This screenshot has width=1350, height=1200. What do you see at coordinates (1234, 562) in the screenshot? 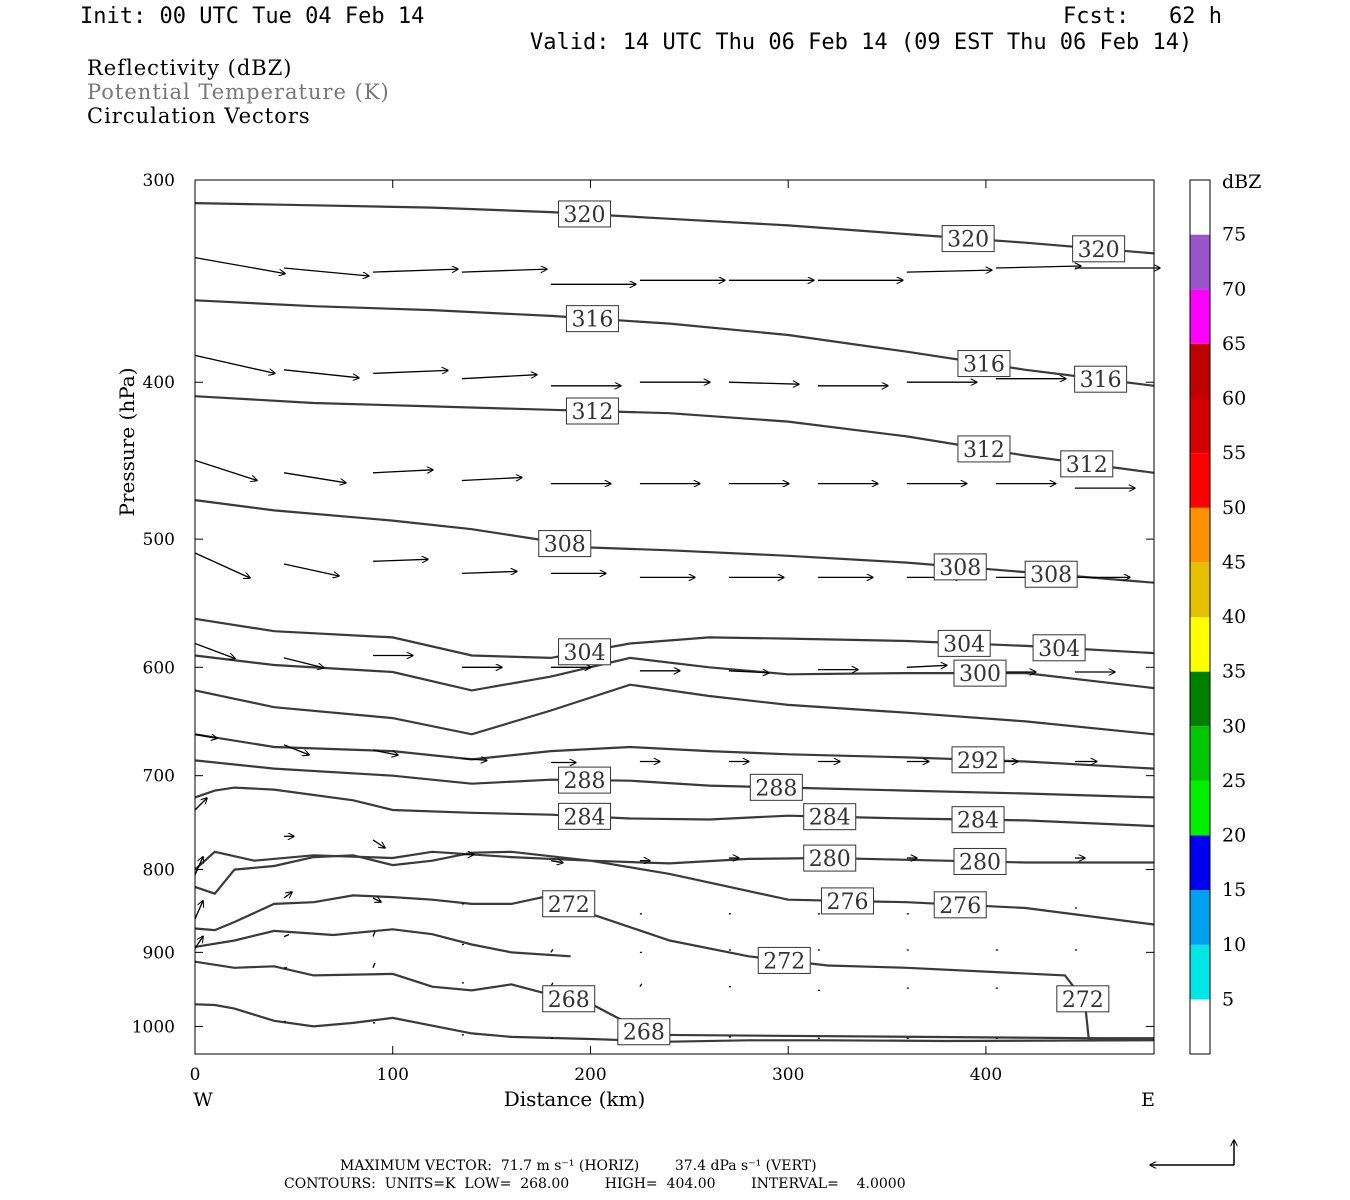
I see `colorbar-label: 45` at bounding box center [1234, 562].